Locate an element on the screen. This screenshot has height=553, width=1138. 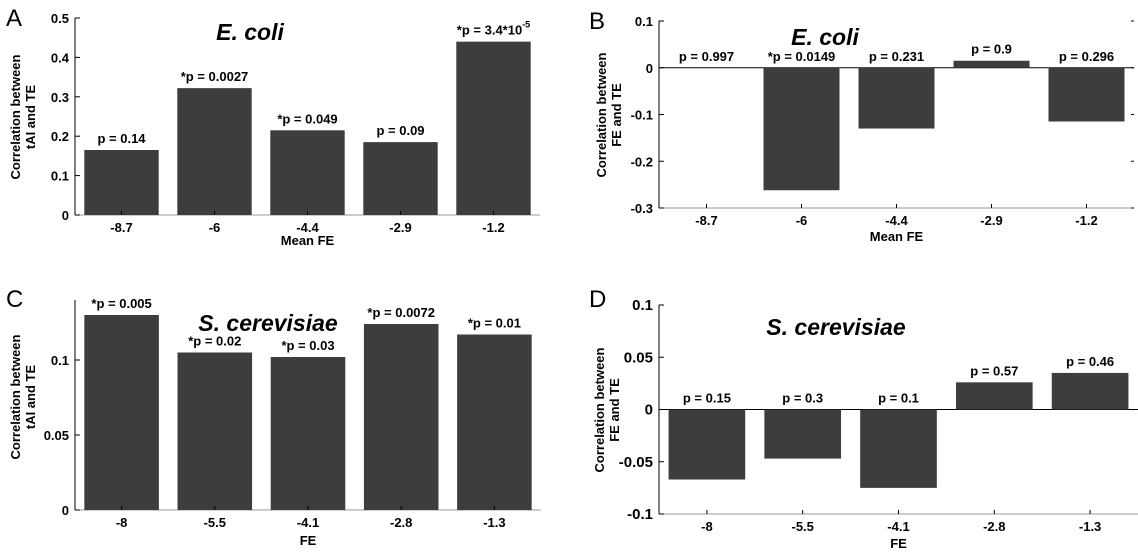
panel-letter: D is located at coordinates (597, 299).